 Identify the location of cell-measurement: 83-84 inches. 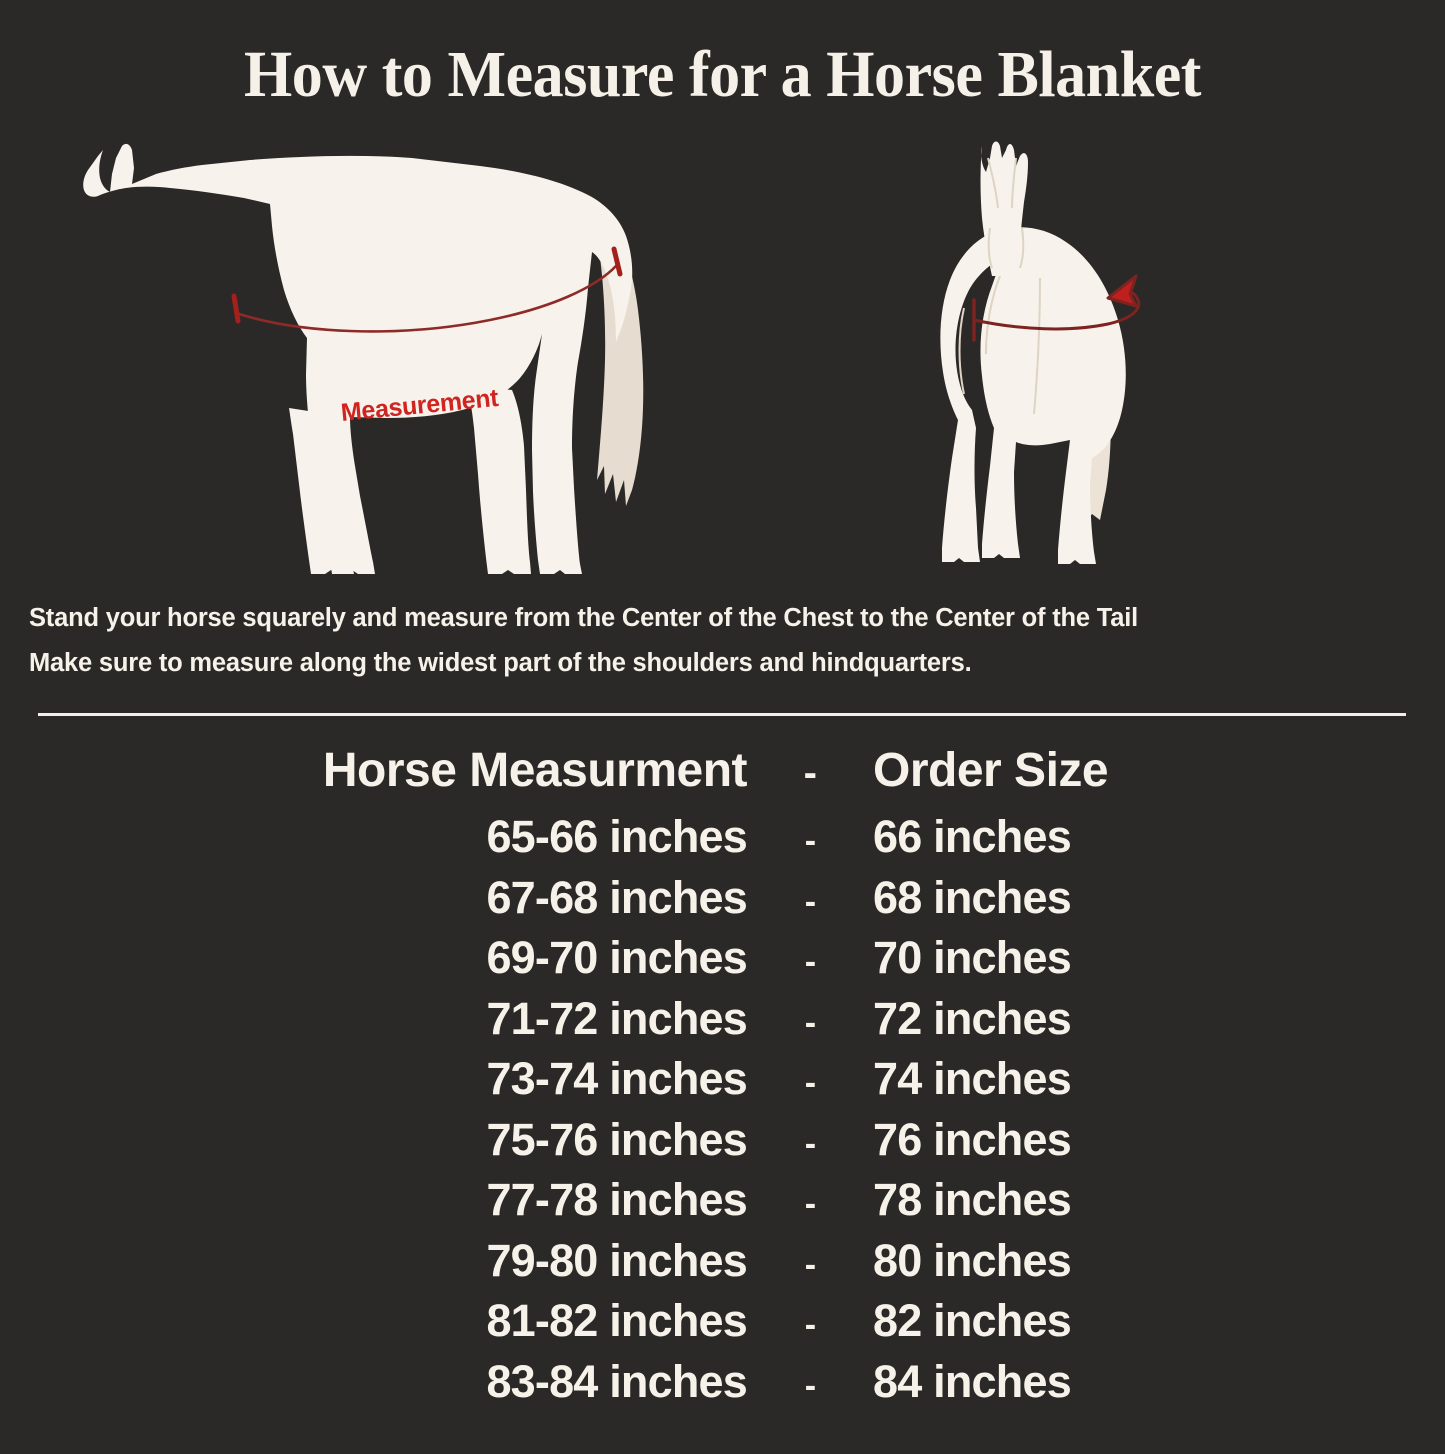
(616, 1381).